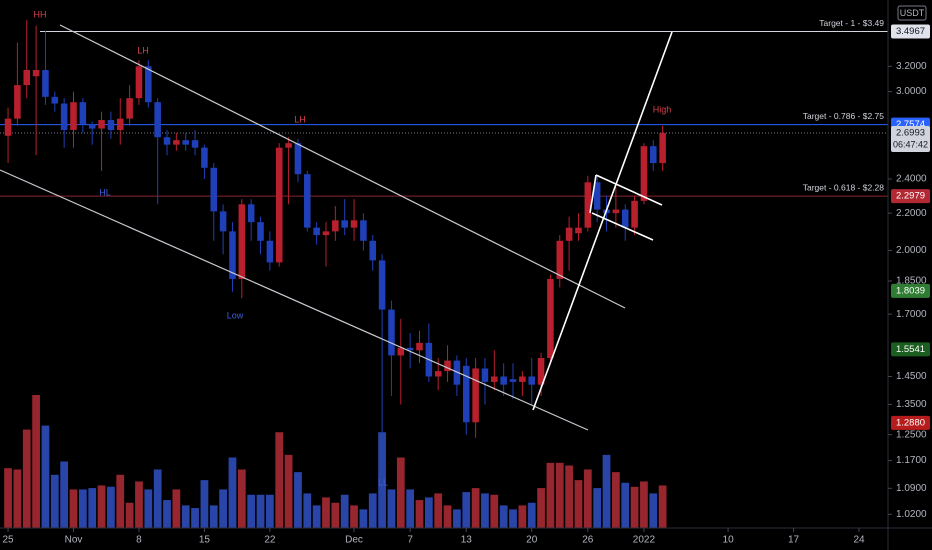 Image resolution: width=932 pixels, height=550 pixels. I want to click on y-tick-label: 1.7000, so click(911, 314).